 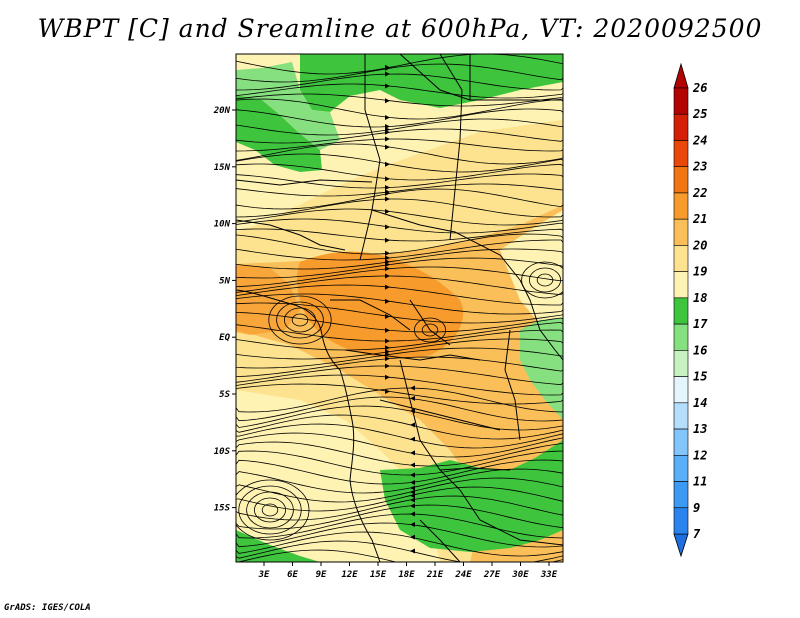 What do you see at coordinates (700, 298) in the screenshot?
I see `colorbar-label: 18` at bounding box center [700, 298].